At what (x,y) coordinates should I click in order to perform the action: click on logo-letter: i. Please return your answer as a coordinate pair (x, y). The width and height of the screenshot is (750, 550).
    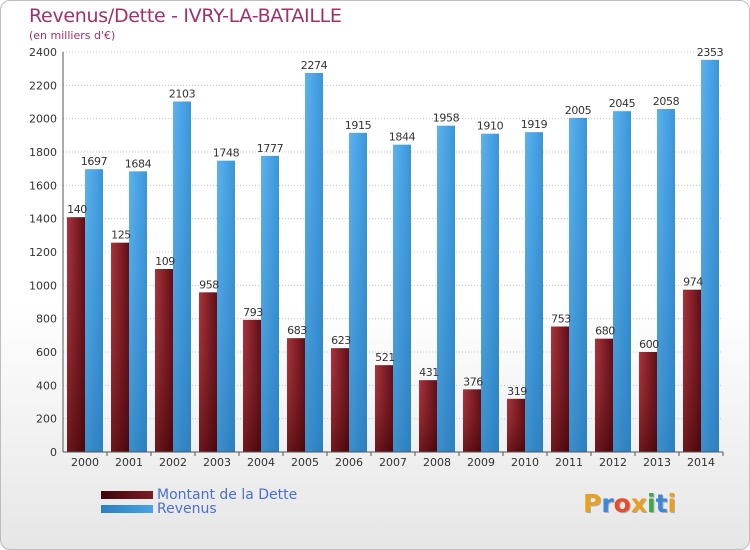
    Looking at the image, I should click on (651, 503).